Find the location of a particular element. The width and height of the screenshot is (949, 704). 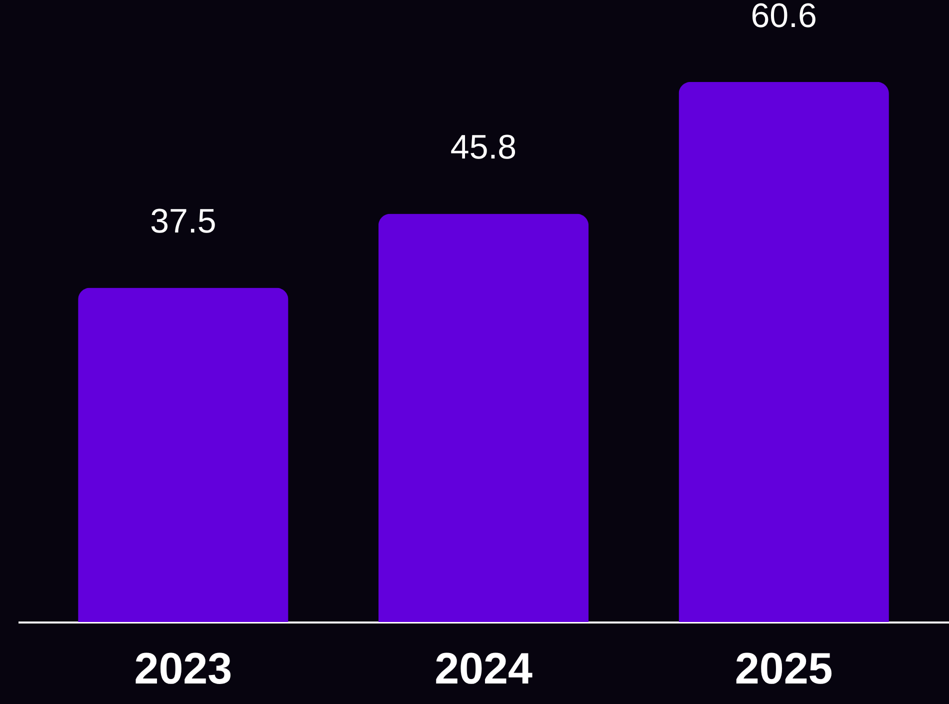

data-label: 45.8 is located at coordinates (483, 147).